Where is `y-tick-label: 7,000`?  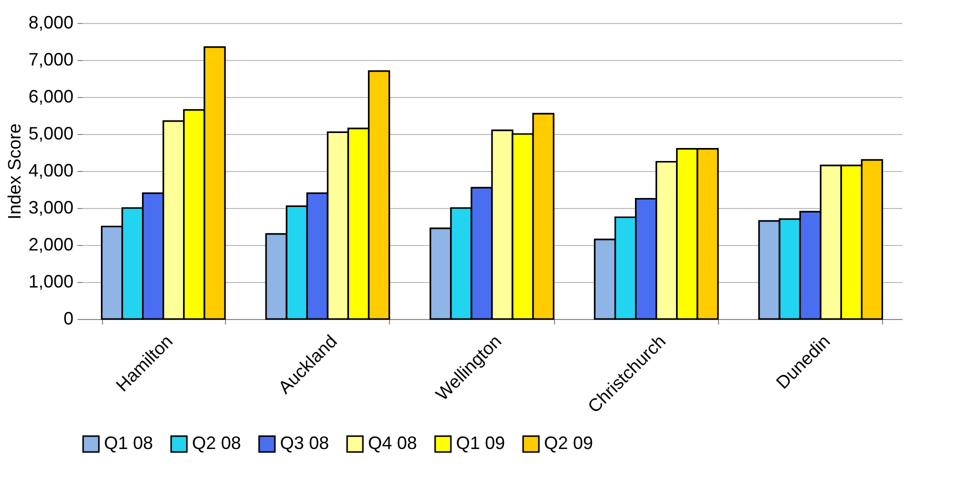 y-tick-label: 7,000 is located at coordinates (51, 60).